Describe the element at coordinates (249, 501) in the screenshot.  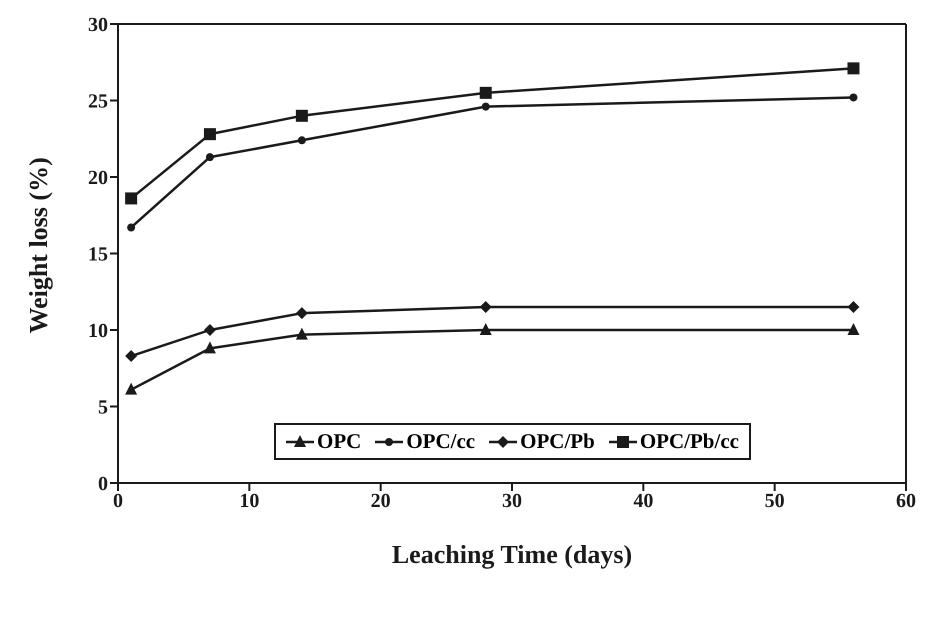
I see `x-tick-label: 10` at that location.